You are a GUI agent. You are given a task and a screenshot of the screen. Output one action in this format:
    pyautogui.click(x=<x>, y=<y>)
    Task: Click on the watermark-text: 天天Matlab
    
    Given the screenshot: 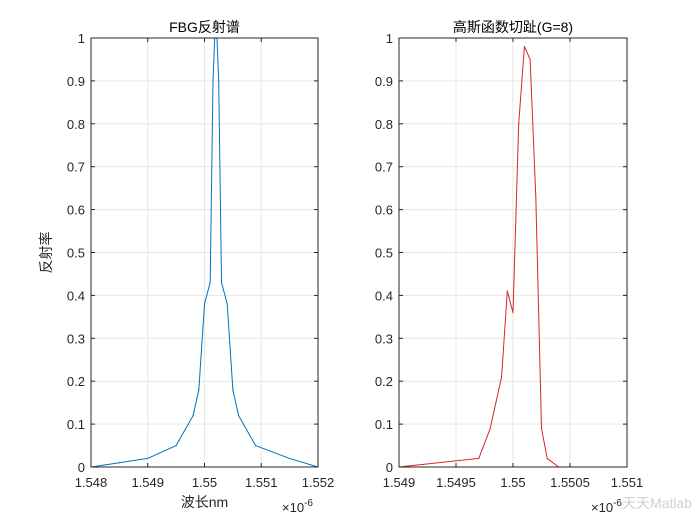 What is the action you would take?
    pyautogui.click(x=656, y=503)
    